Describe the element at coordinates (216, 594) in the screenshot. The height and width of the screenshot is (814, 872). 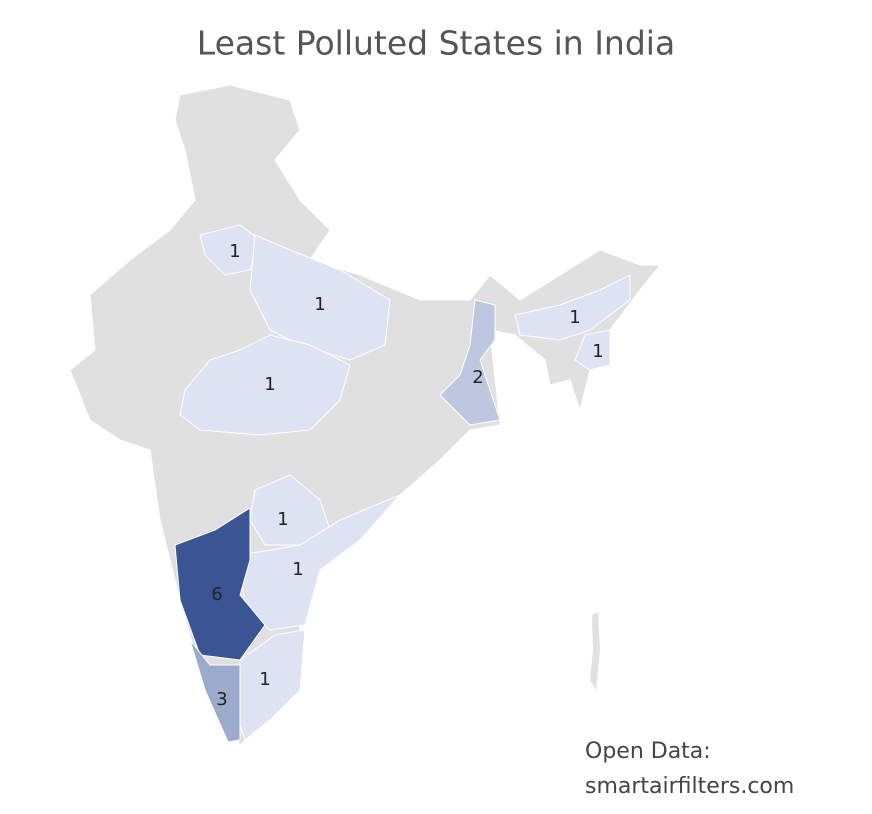
I see `value-label: 6` at that location.